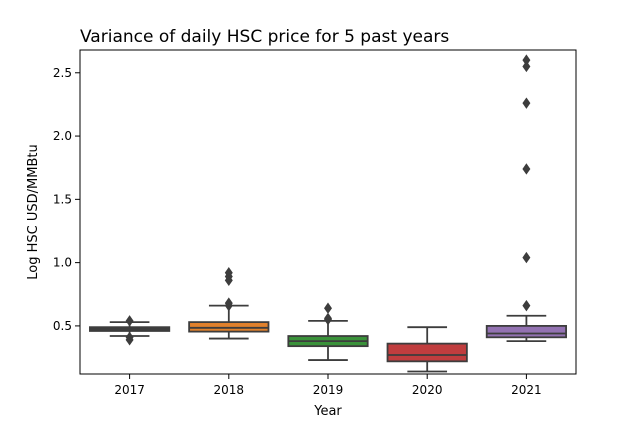 The image size is (640, 427). Describe the element at coordinates (328, 390) in the screenshot. I see `x-tick-label: 2019` at that location.